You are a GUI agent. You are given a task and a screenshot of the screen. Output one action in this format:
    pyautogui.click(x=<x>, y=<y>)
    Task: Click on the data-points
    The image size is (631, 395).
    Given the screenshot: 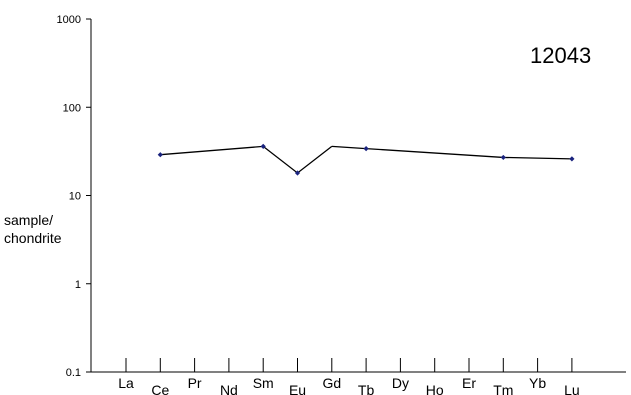 What is the action you would take?
    pyautogui.click(x=366, y=159)
    